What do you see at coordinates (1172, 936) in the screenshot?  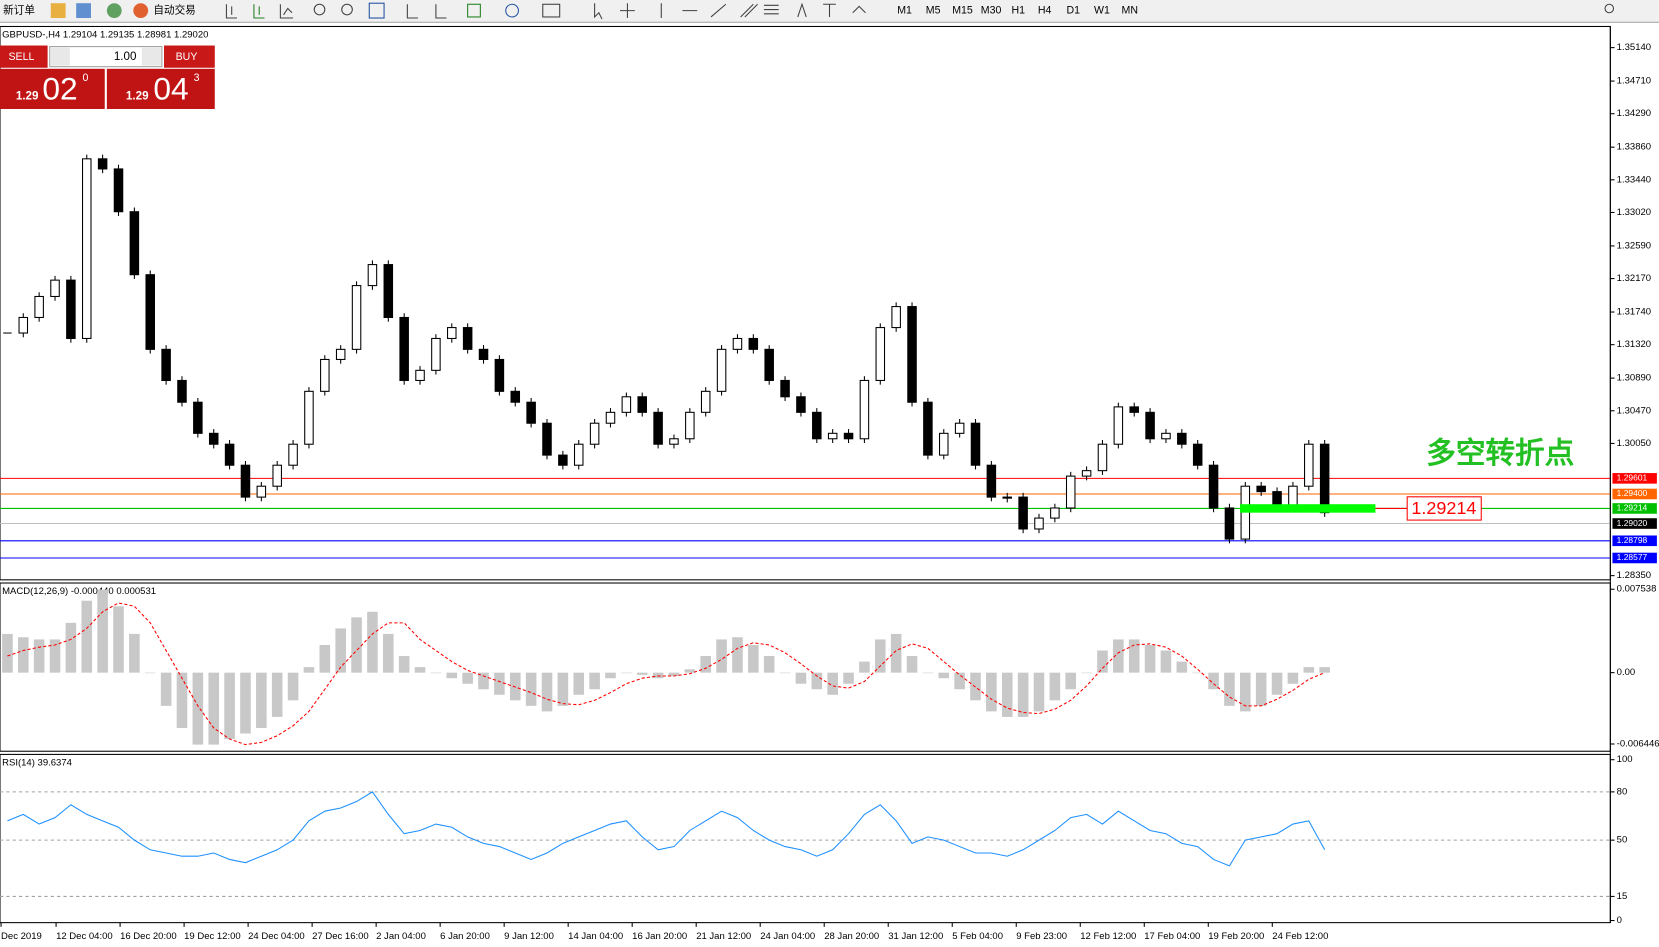 I see `x-tick-label: 17 Feb 04:00` at bounding box center [1172, 936].